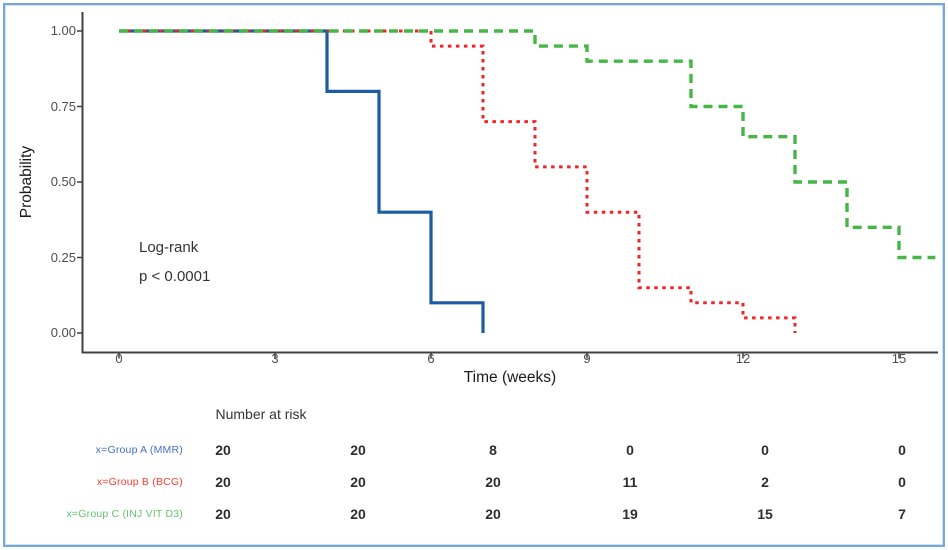 The width and height of the screenshot is (948, 550). I want to click on risk-value: 2, so click(765, 482).